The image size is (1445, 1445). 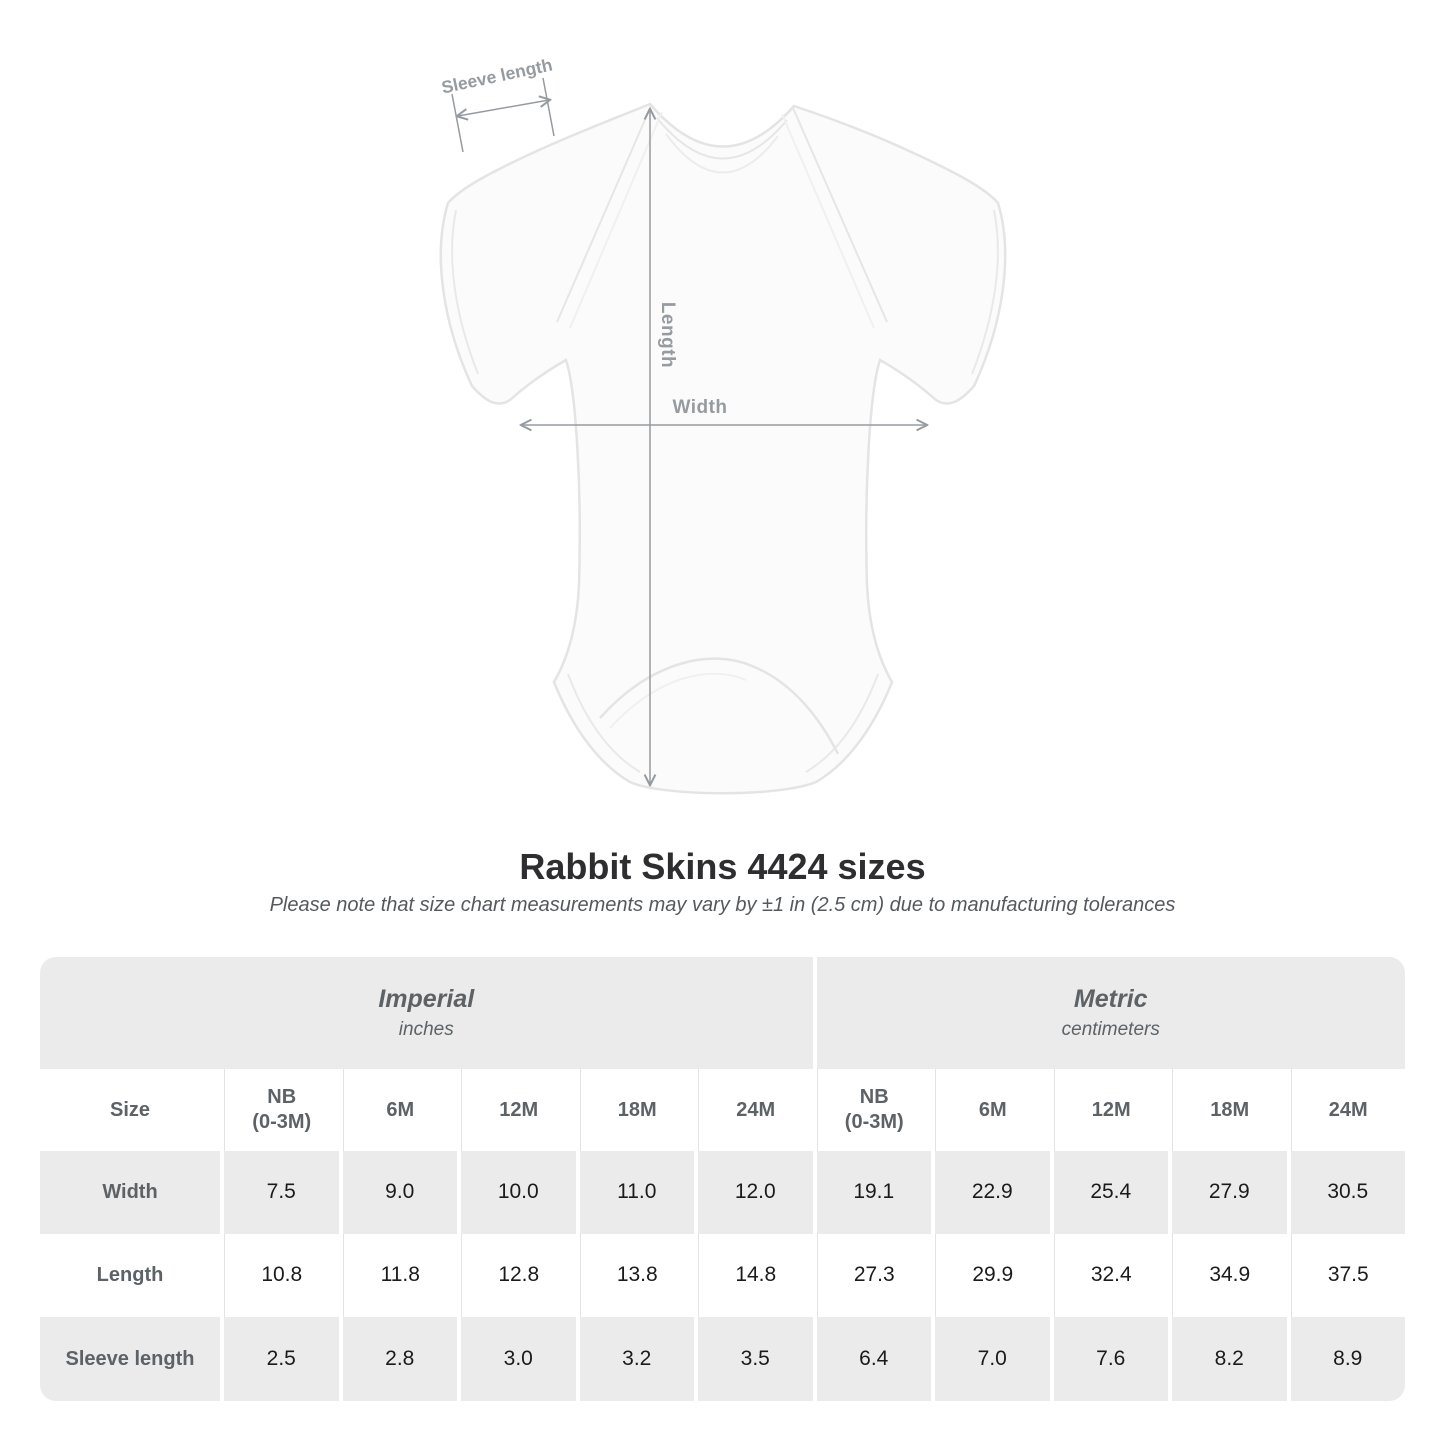 What do you see at coordinates (1110, 1192) in the screenshot?
I see `table-cell: 25.4` at bounding box center [1110, 1192].